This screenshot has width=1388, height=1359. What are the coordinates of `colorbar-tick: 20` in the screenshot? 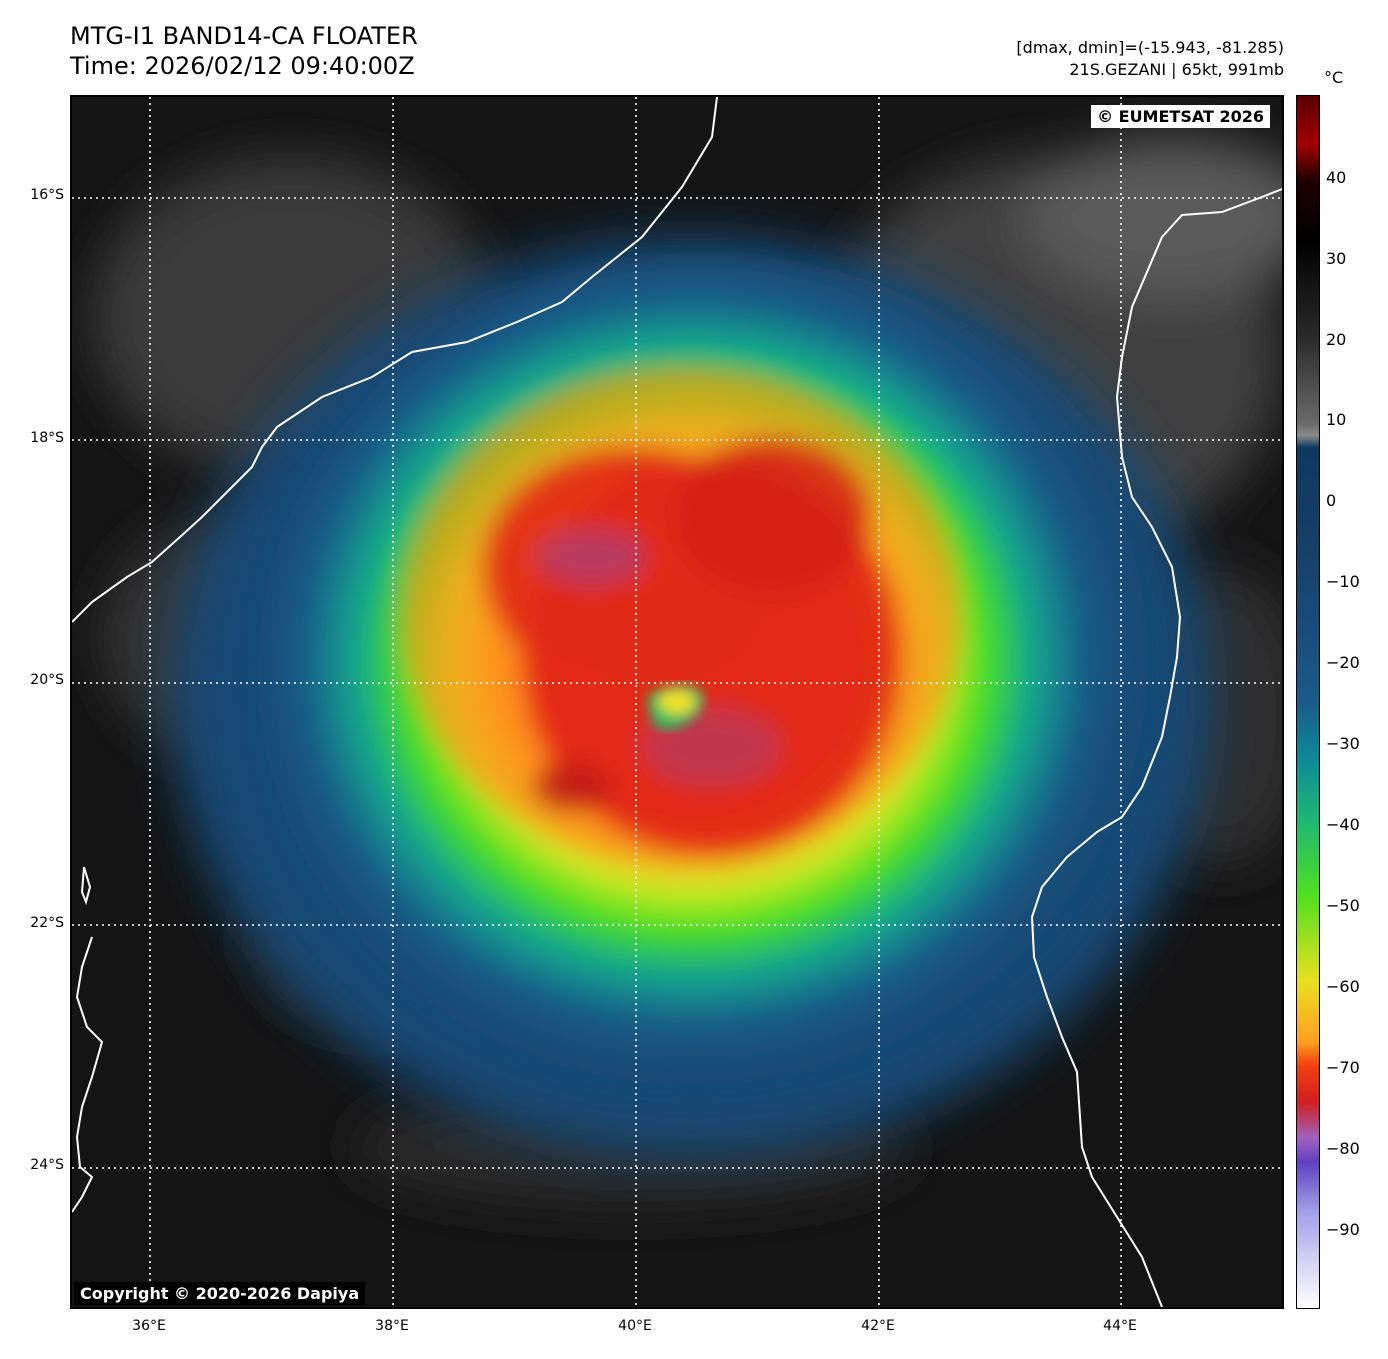 It's located at (1336, 339).